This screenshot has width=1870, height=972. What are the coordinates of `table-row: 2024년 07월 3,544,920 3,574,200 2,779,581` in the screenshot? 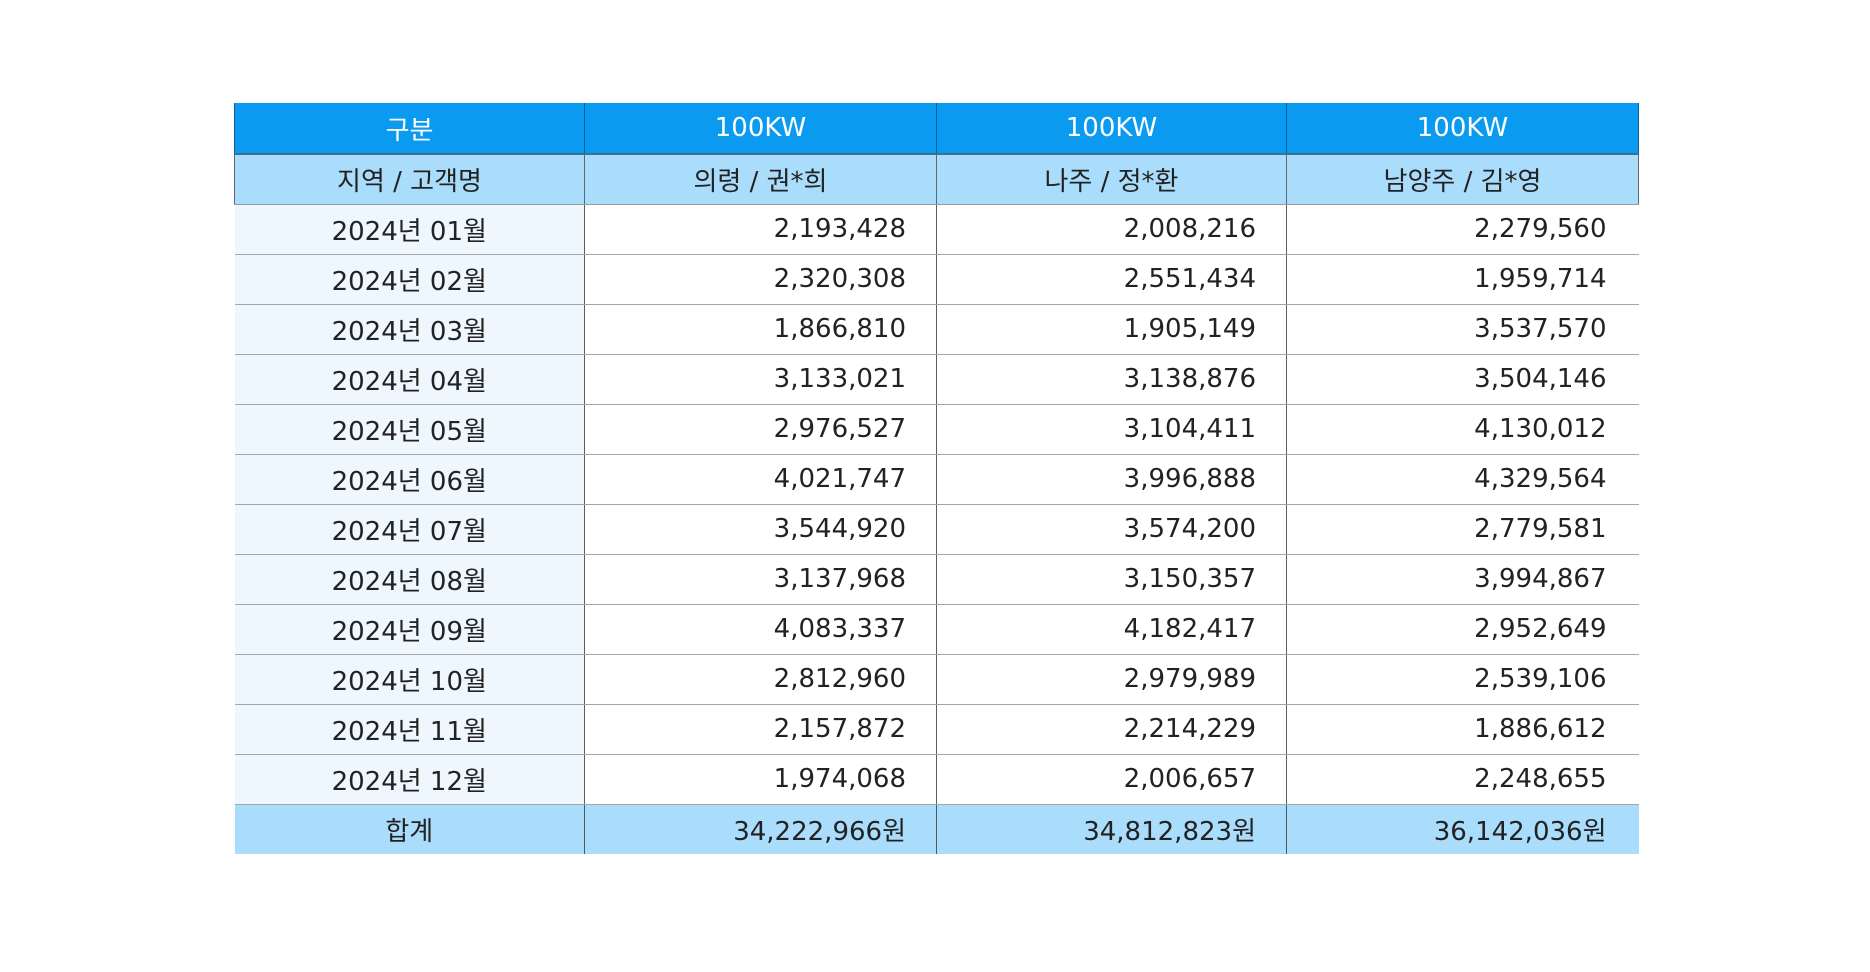 It's located at (936, 529).